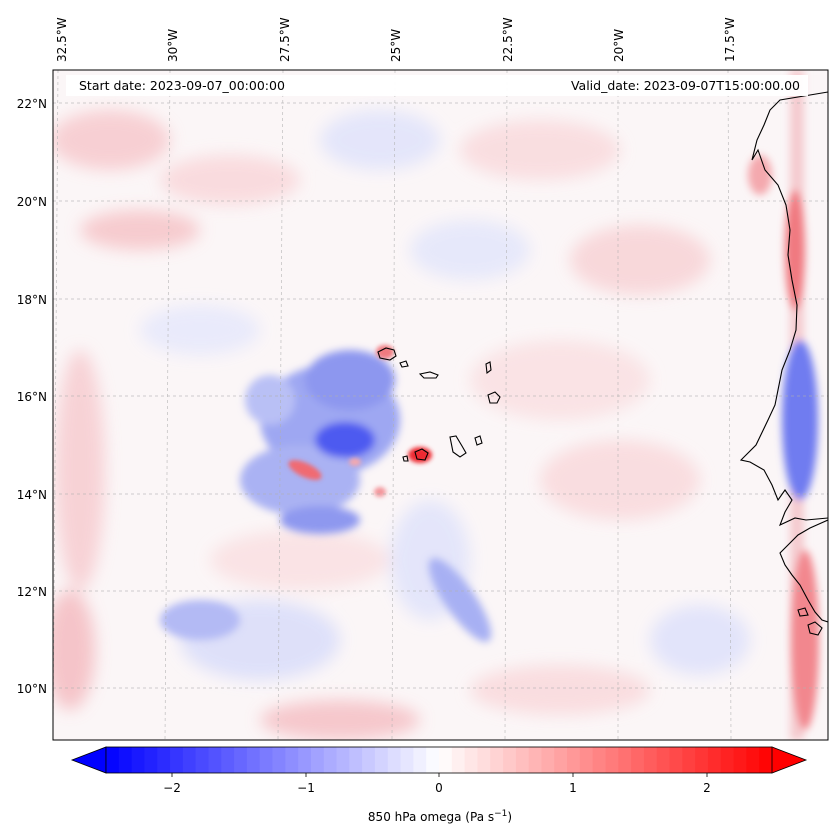  Describe the element at coordinates (573, 788) in the screenshot. I see `cb-tick-label-1: 1` at that location.